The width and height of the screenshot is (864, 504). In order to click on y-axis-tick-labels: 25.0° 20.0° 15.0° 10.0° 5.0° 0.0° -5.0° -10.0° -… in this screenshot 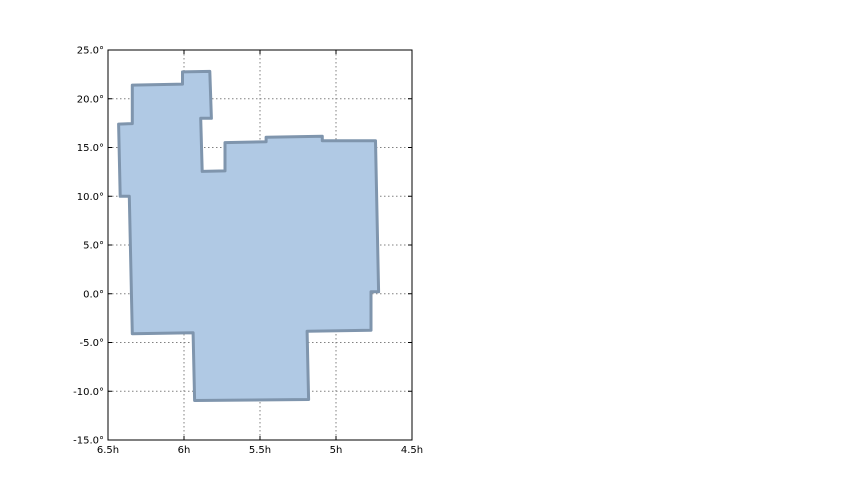, I will do `click(88, 246)`.